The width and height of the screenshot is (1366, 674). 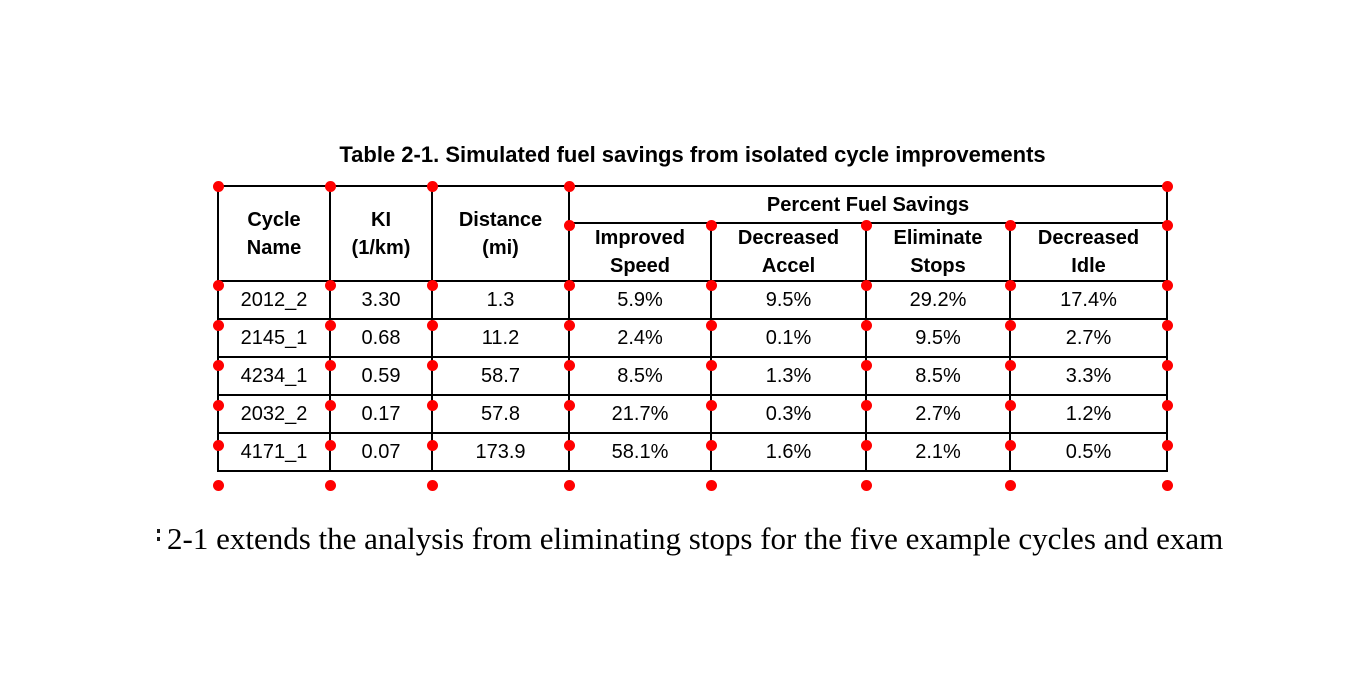 What do you see at coordinates (274, 338) in the screenshot?
I see `cell-cycle-name: 2145_1` at bounding box center [274, 338].